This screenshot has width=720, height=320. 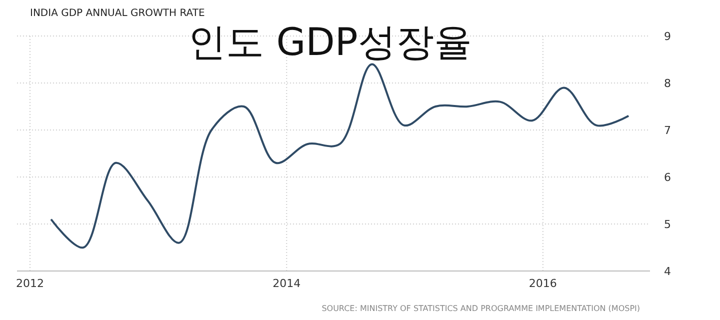 I want to click on y-tick-label: 6, so click(x=667, y=177).